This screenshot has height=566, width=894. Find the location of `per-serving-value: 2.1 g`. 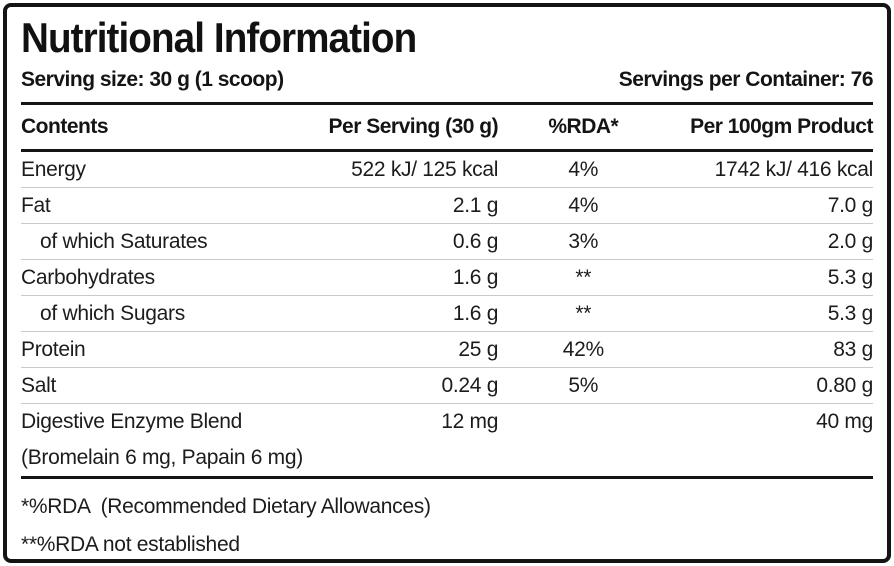

per-serving-value: 2.1 g is located at coordinates (475, 205).